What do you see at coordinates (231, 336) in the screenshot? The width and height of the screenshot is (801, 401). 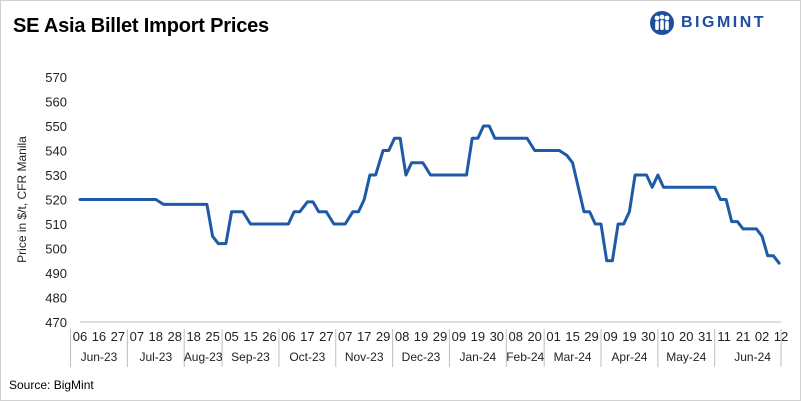 I see `x-tick-label: 05` at bounding box center [231, 336].